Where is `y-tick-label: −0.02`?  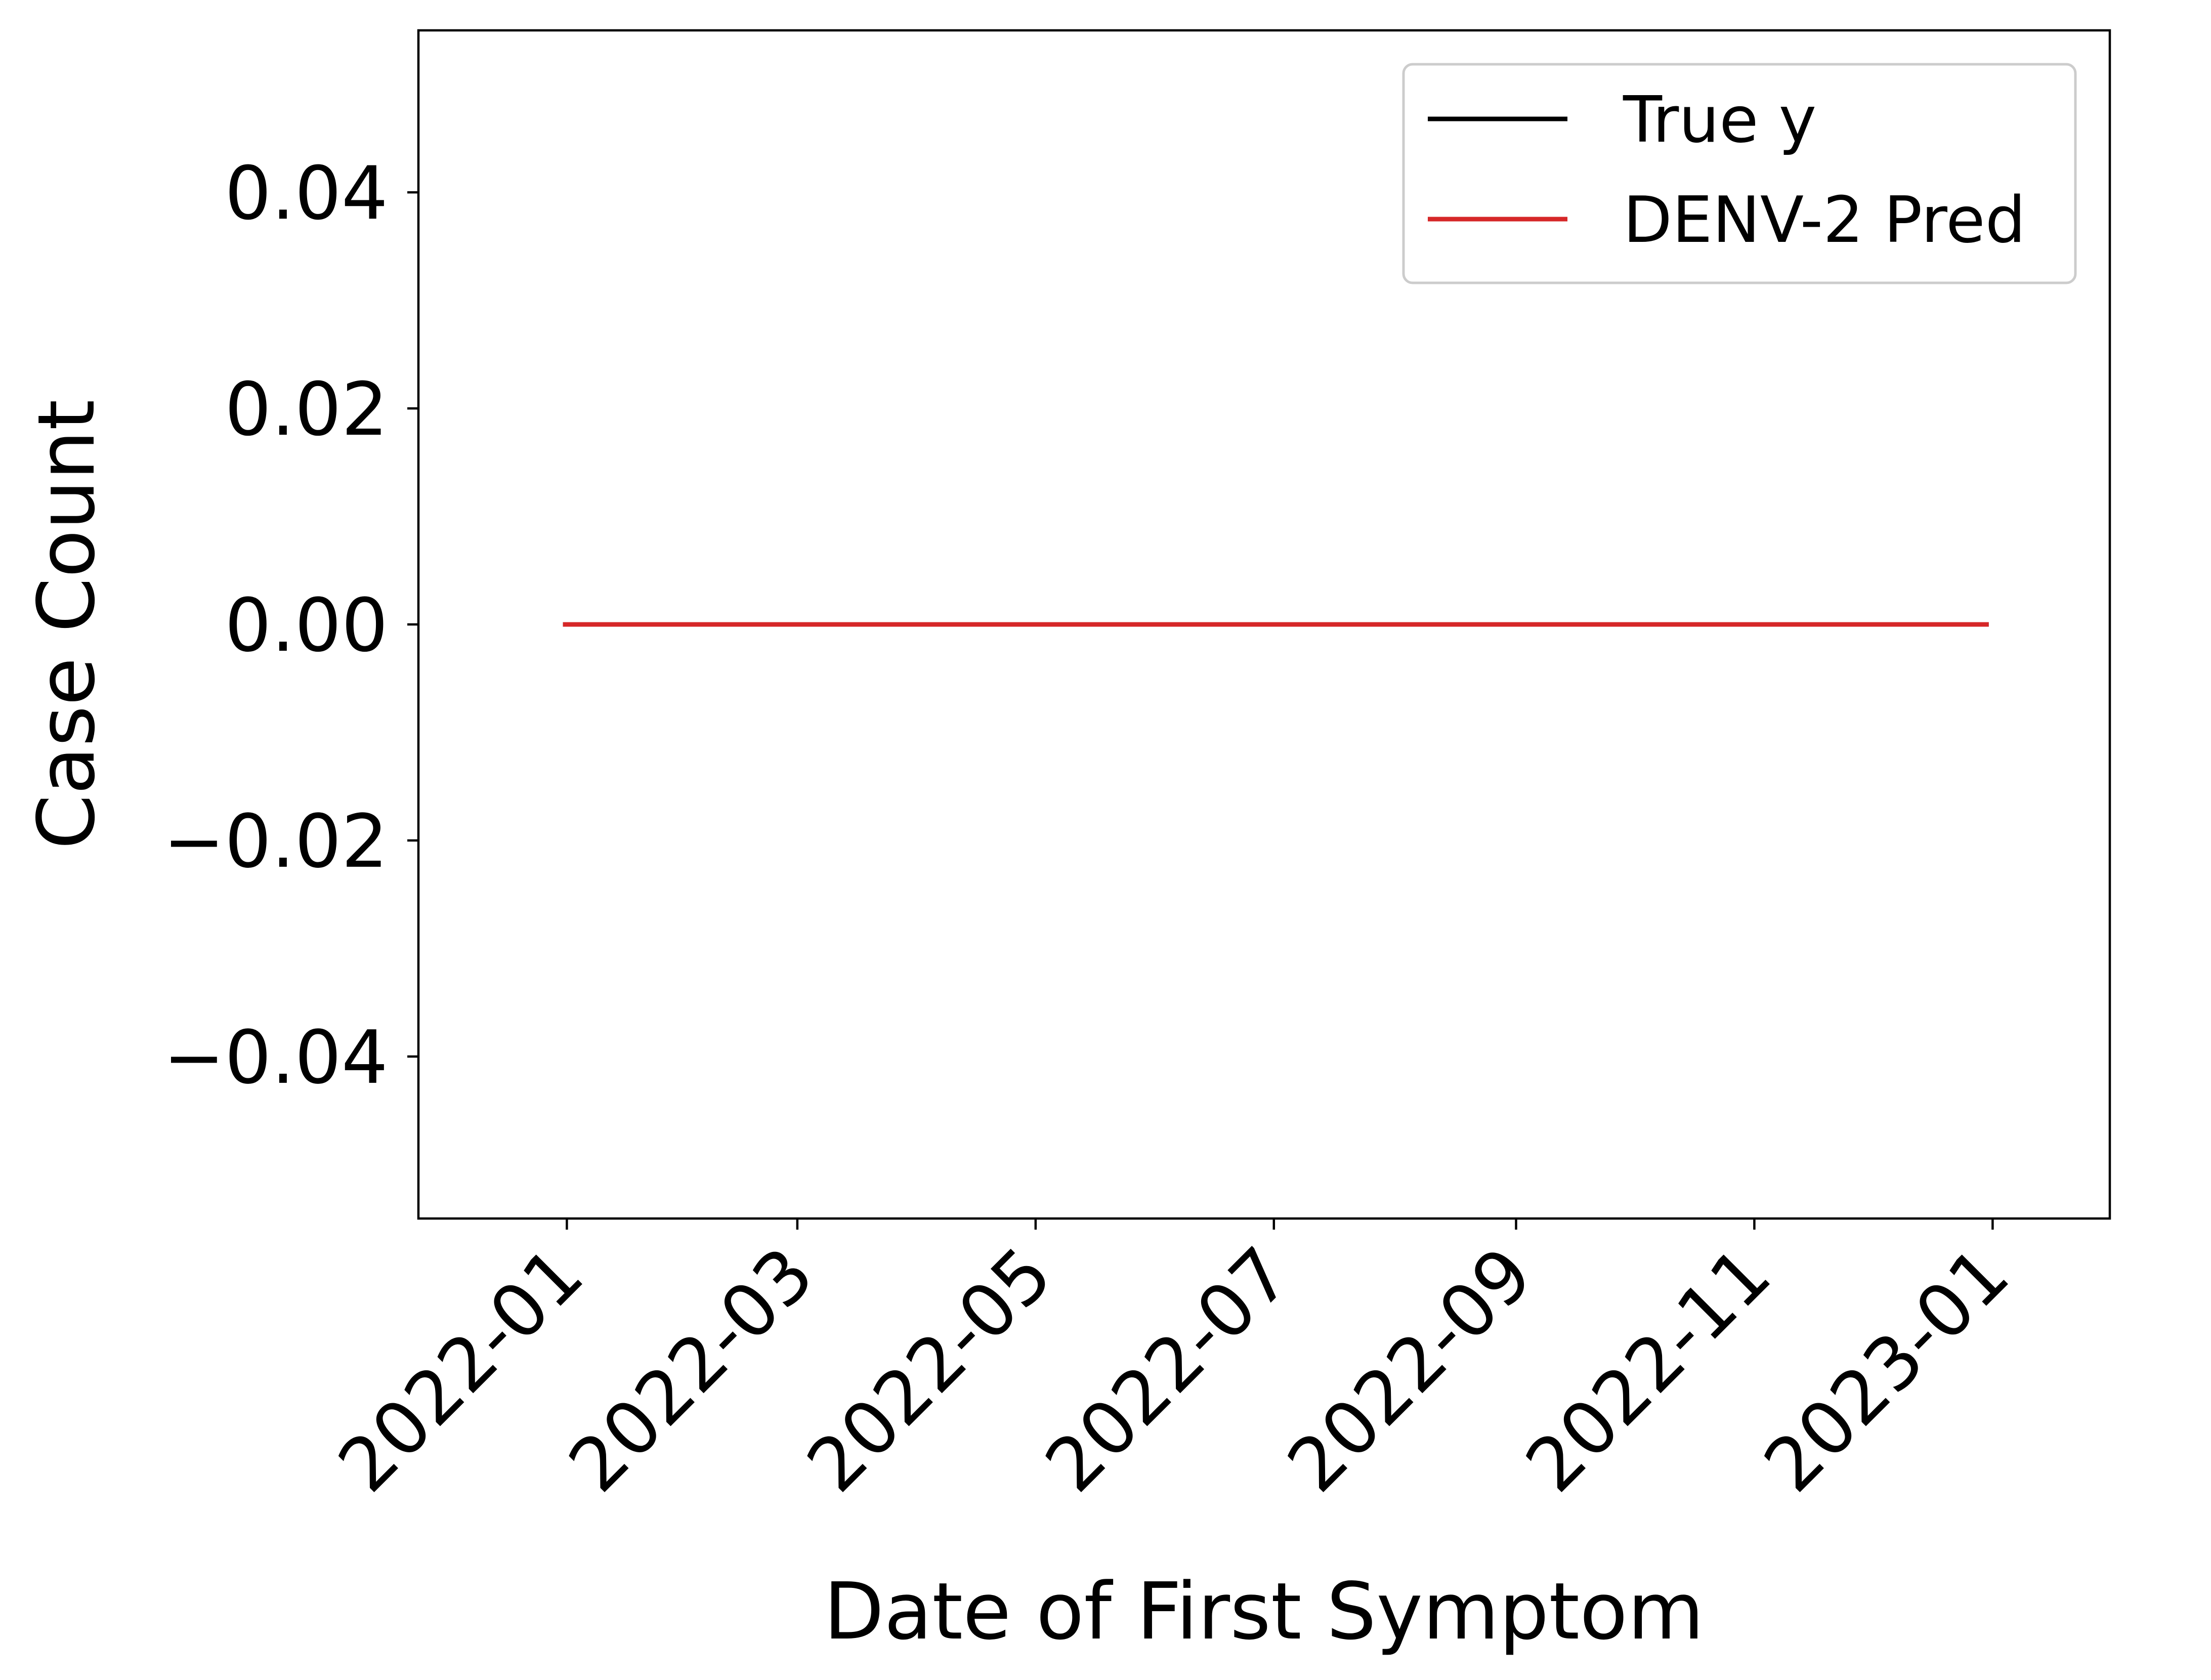 y-tick-label: −0.02 is located at coordinates (276, 842).